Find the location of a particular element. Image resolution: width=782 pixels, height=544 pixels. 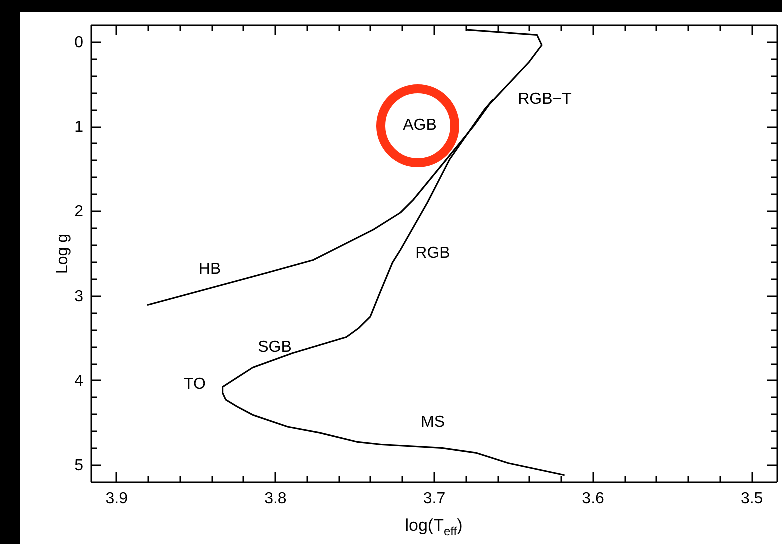

annotation: AGB is located at coordinates (420, 126).